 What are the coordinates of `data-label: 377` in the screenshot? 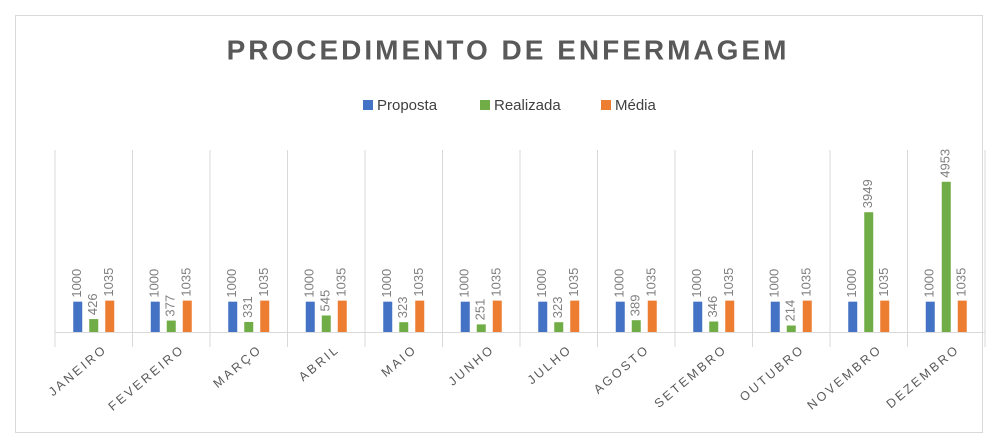 It's located at (170, 306).